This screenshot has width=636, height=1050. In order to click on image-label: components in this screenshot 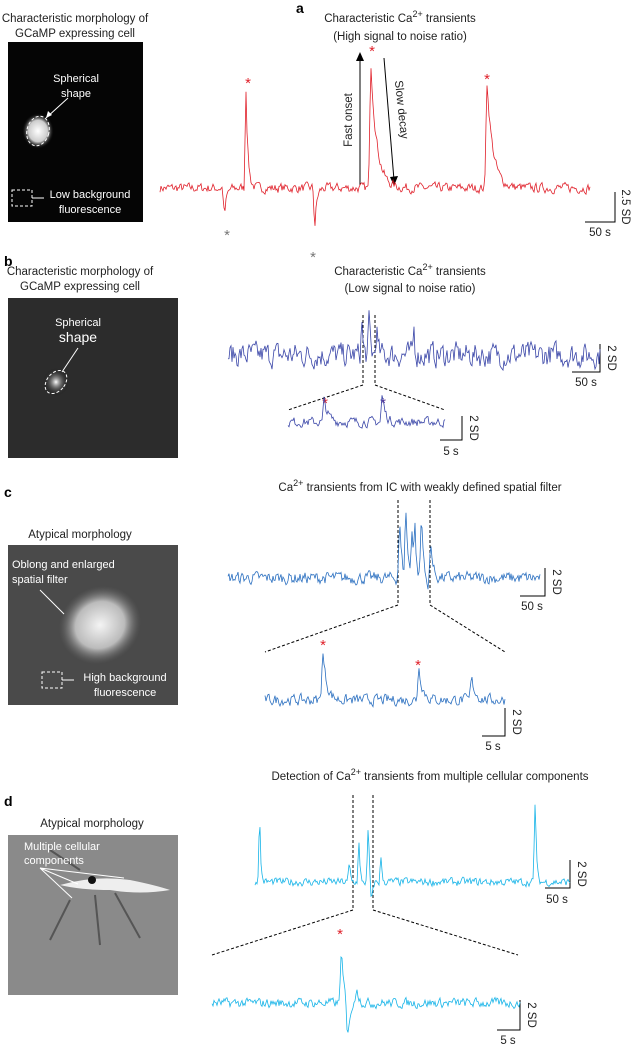, I will do `click(54, 861)`.